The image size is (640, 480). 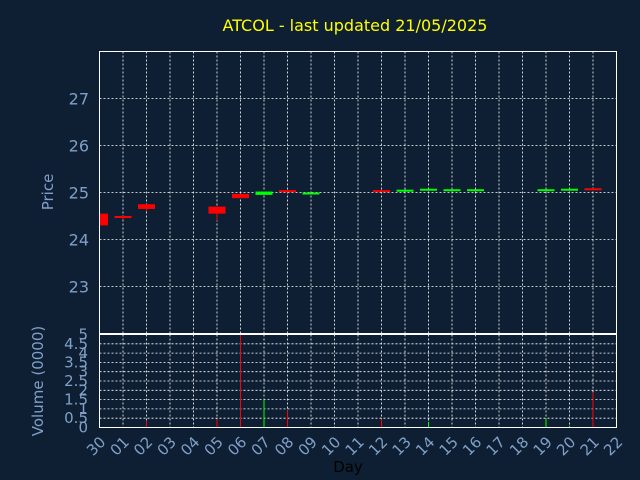 What do you see at coordinates (38, 381) in the screenshot?
I see `volume-axis-label: Volume (0000)` at bounding box center [38, 381].